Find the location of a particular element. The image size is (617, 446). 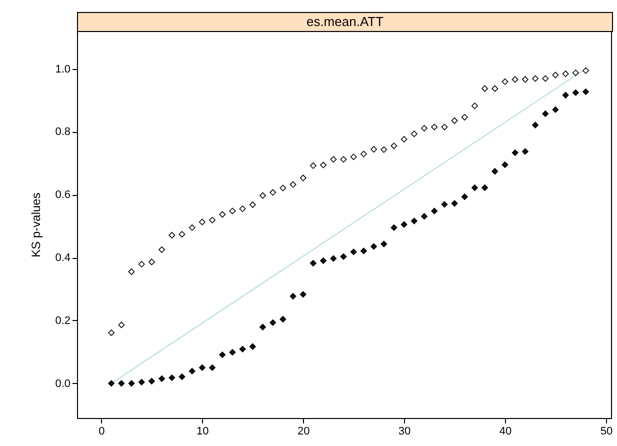

x-tick-label: 40 is located at coordinates (505, 432).